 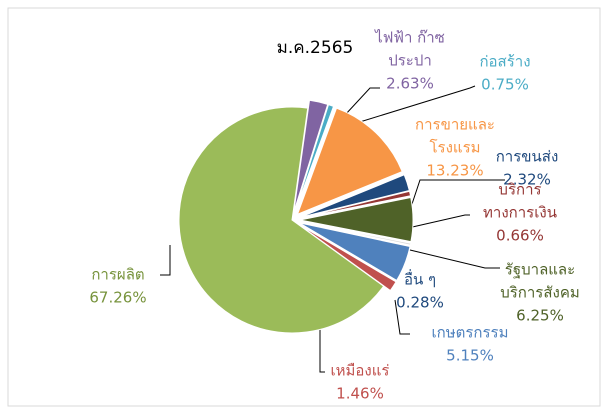 What do you see at coordinates (505, 85) in the screenshot?
I see `value-label: 0.75%` at bounding box center [505, 85].